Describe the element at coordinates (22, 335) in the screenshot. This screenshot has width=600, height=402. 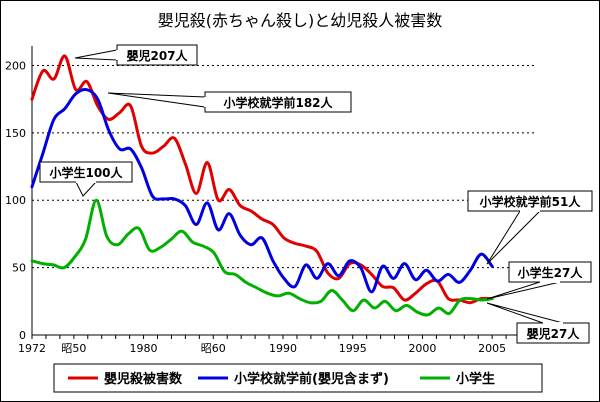
I see `y-tick-label: 0` at that location.